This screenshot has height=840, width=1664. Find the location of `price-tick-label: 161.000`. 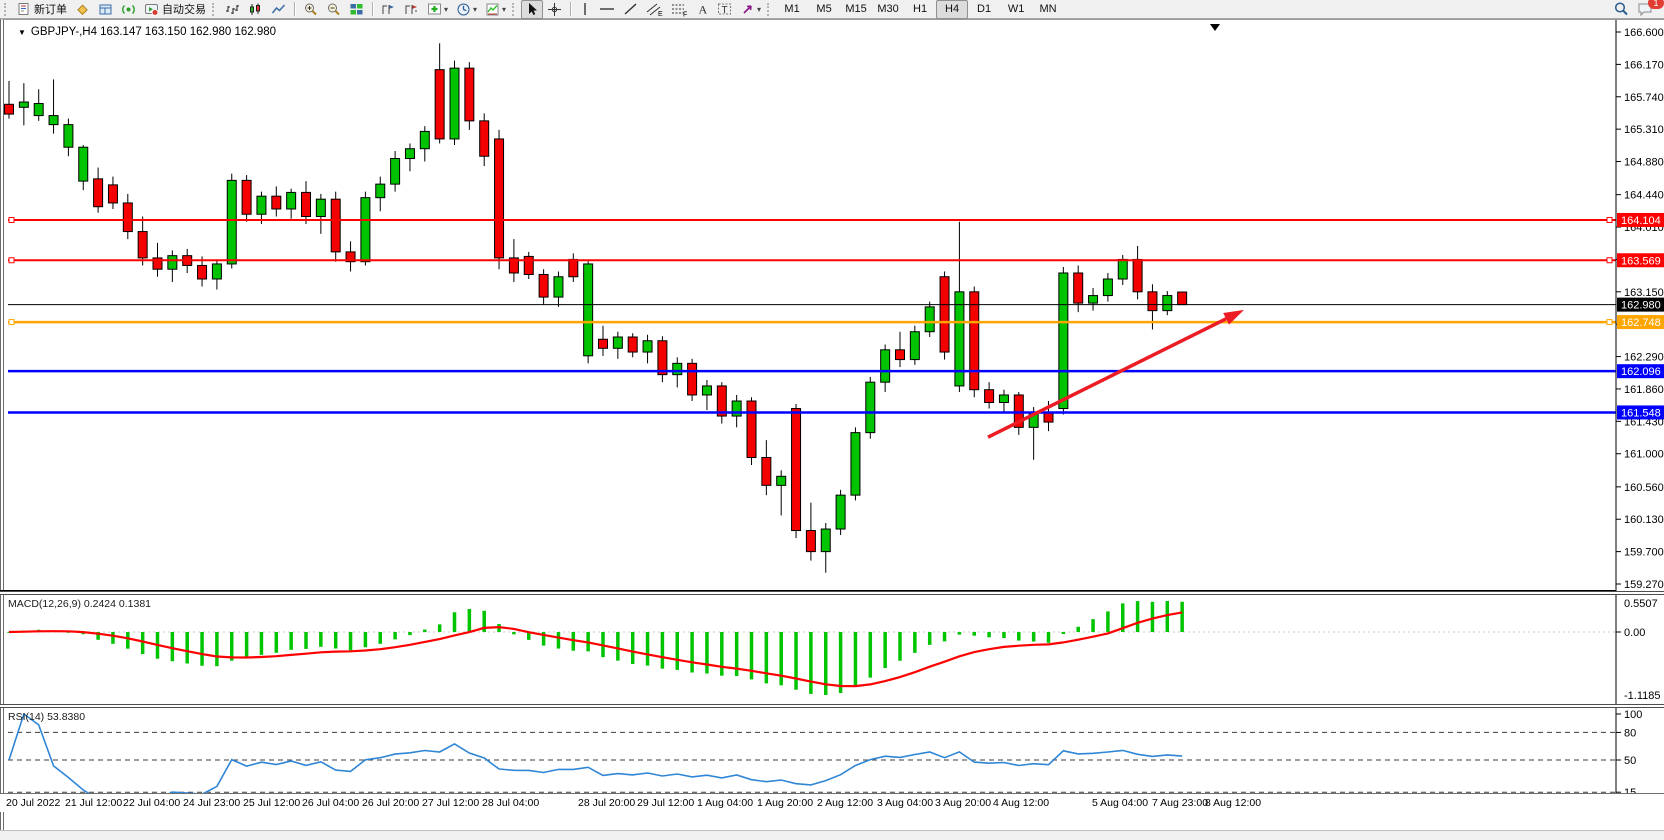

price-tick-label: 161.000 is located at coordinates (1644, 455).